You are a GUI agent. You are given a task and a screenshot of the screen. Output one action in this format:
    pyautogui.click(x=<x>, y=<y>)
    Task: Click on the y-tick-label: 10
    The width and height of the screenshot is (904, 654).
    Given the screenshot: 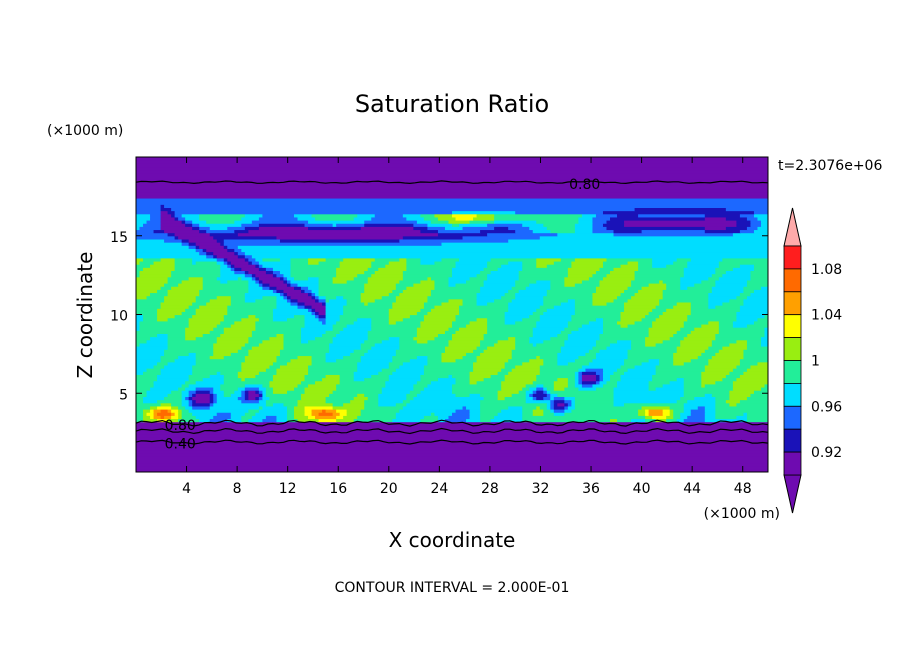 What is the action you would take?
    pyautogui.click(x=119, y=317)
    